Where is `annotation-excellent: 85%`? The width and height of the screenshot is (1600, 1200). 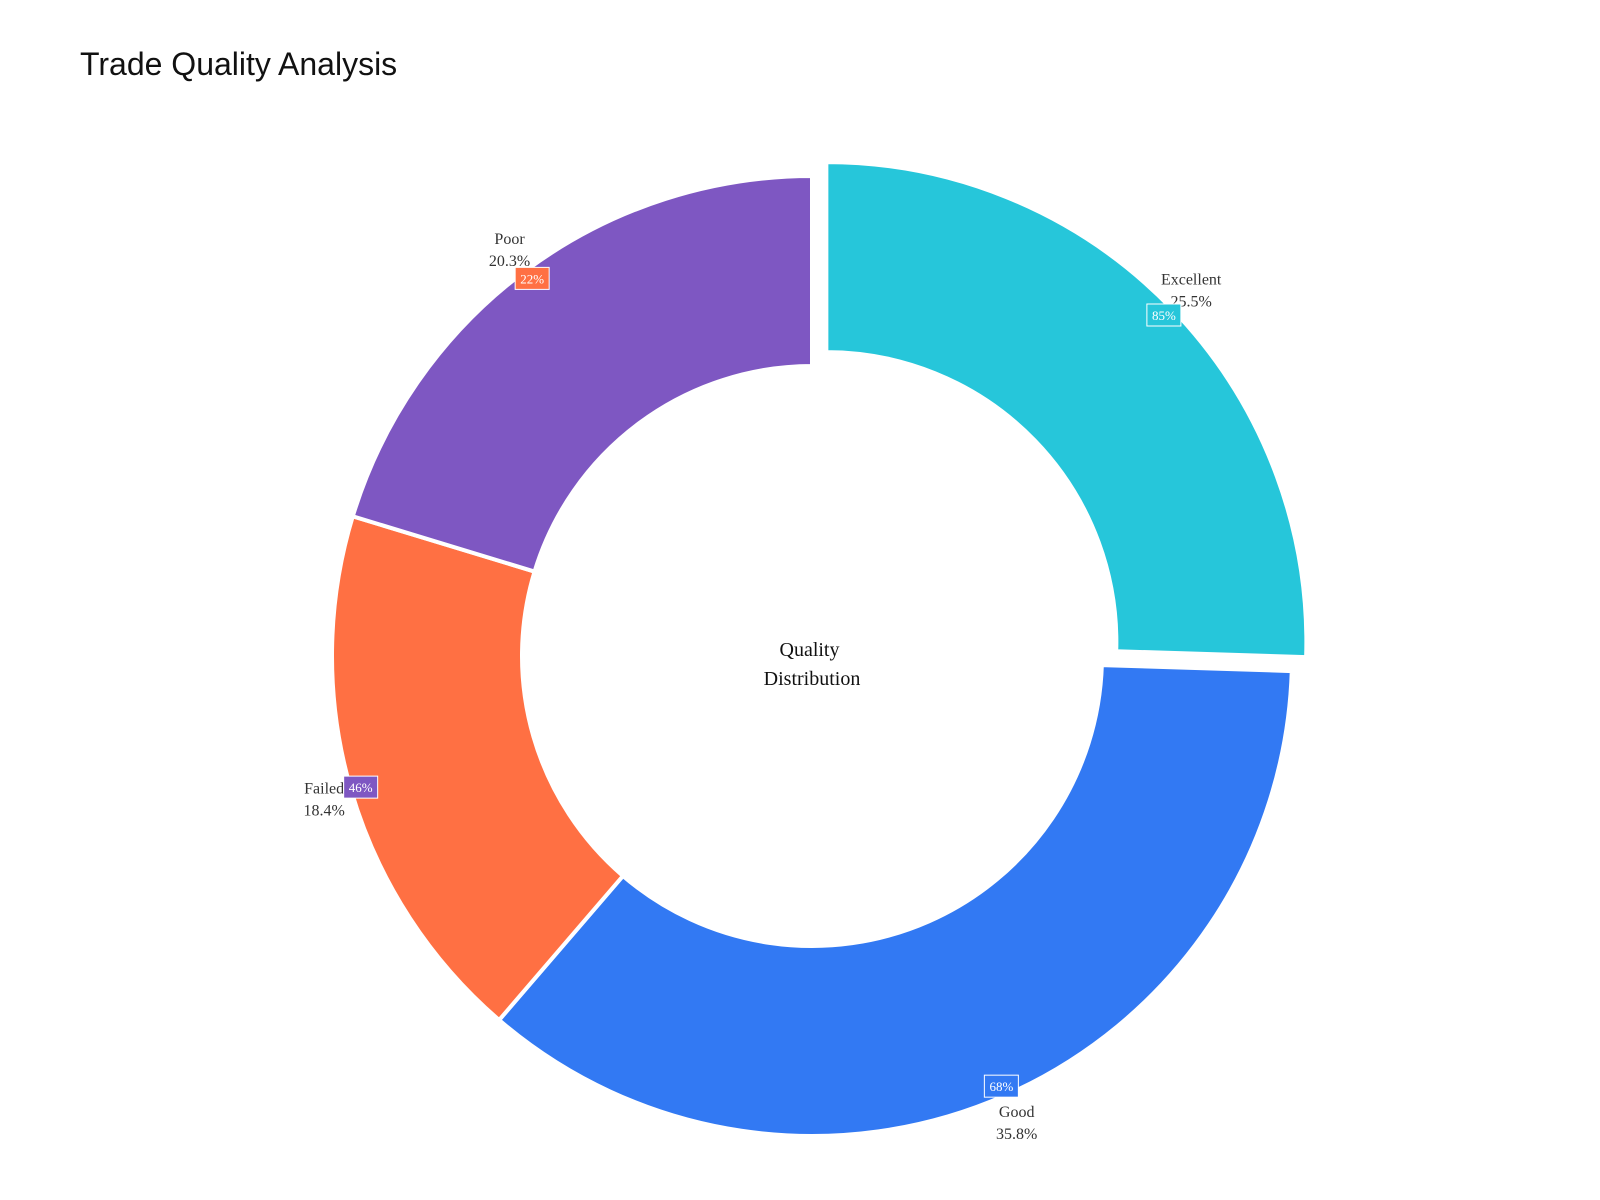
annotation-excellent: 85% is located at coordinates (1164, 315).